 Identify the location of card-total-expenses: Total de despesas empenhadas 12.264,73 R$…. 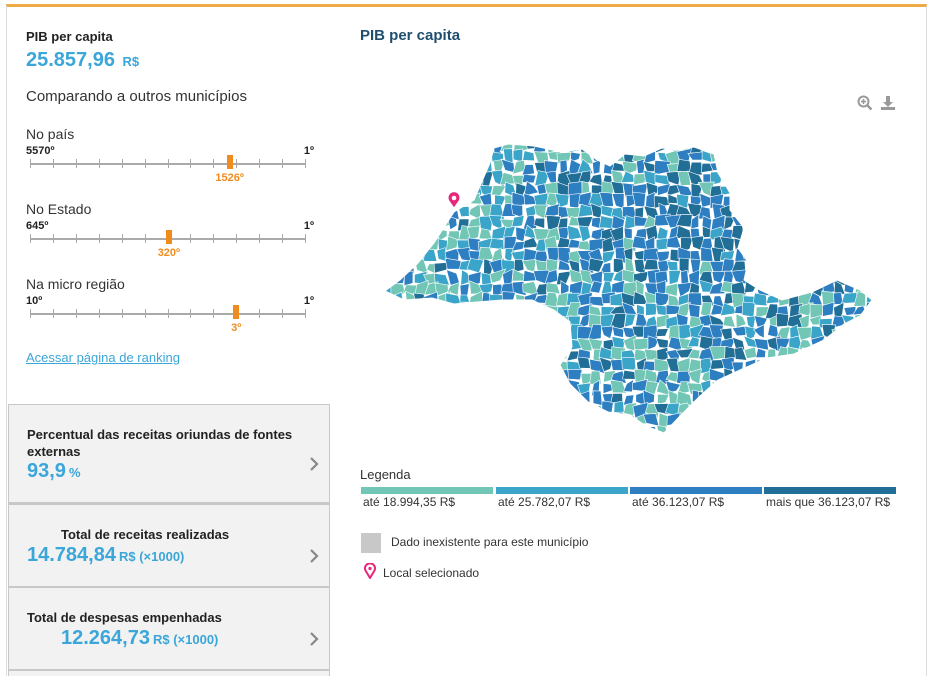
(169, 629).